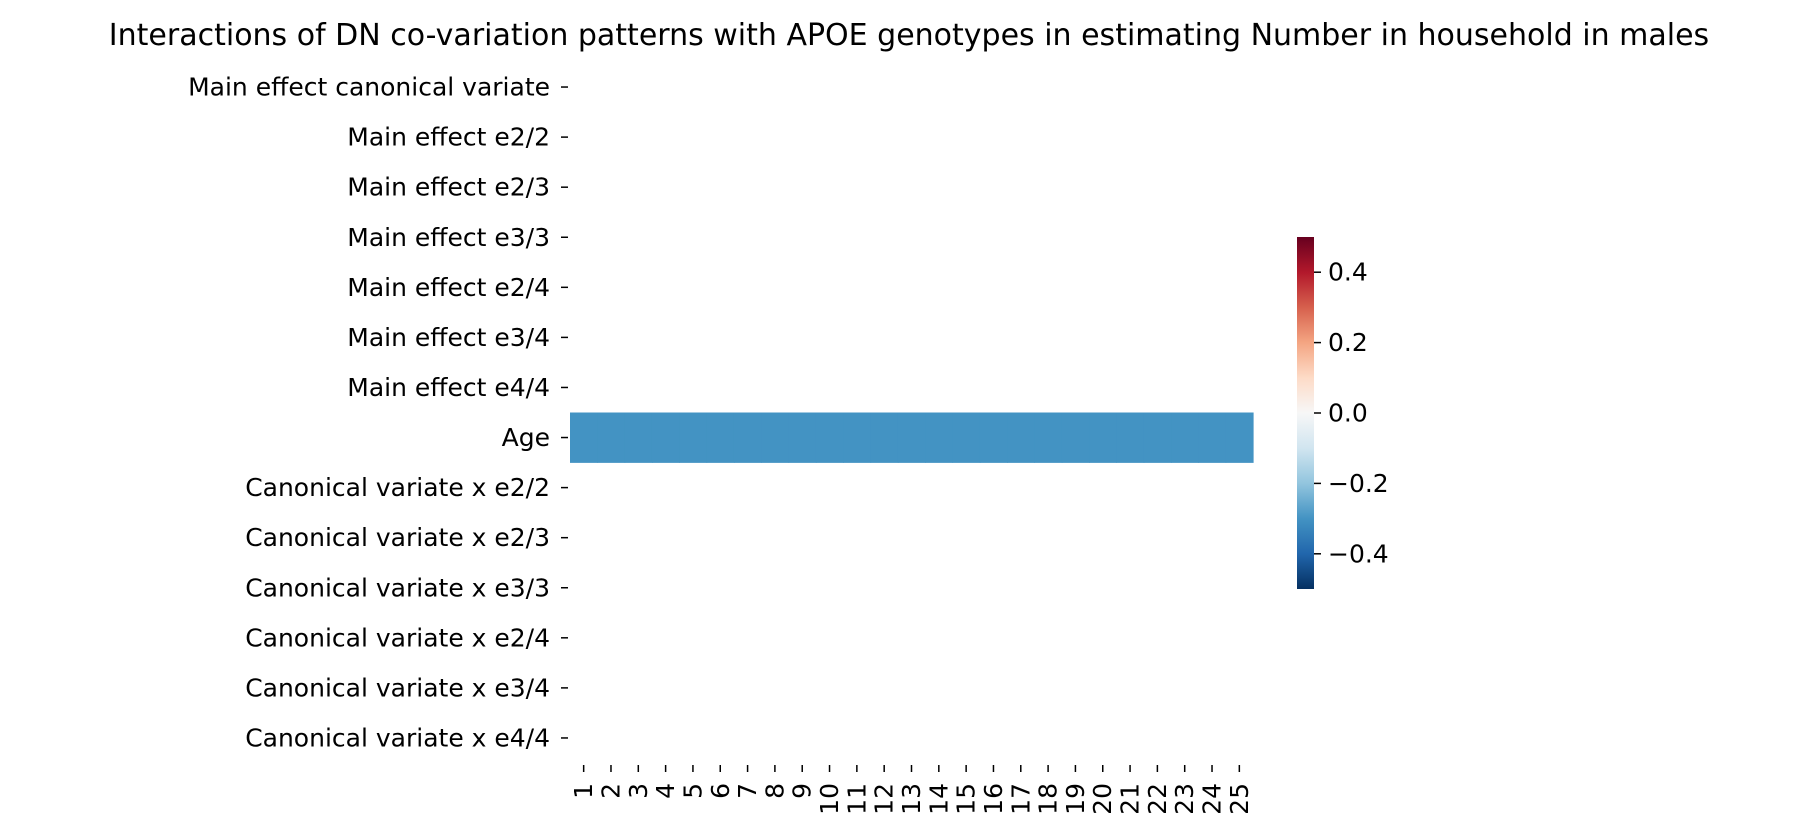  I want to click on row-label: Age, so click(526, 437).